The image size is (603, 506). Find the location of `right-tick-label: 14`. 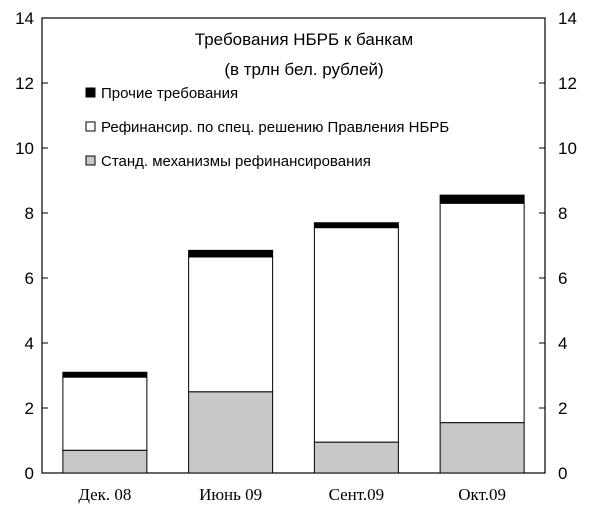

right-tick-label: 14 is located at coordinates (567, 18).